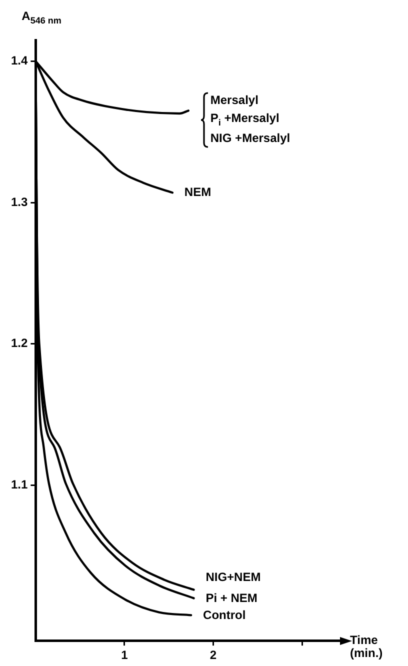 The height and width of the screenshot is (666, 408). I want to click on y-tick-label: 1.1, so click(19, 484).